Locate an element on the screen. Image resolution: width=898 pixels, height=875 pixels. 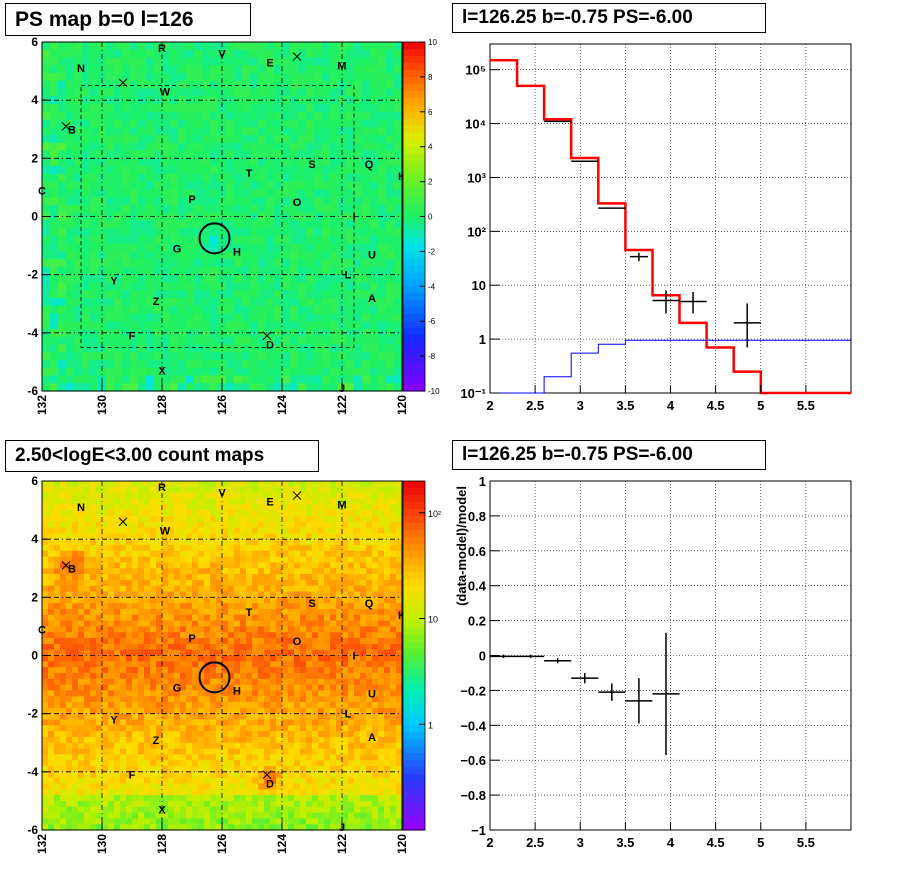
source-cross-icon is located at coordinates (123, 83).